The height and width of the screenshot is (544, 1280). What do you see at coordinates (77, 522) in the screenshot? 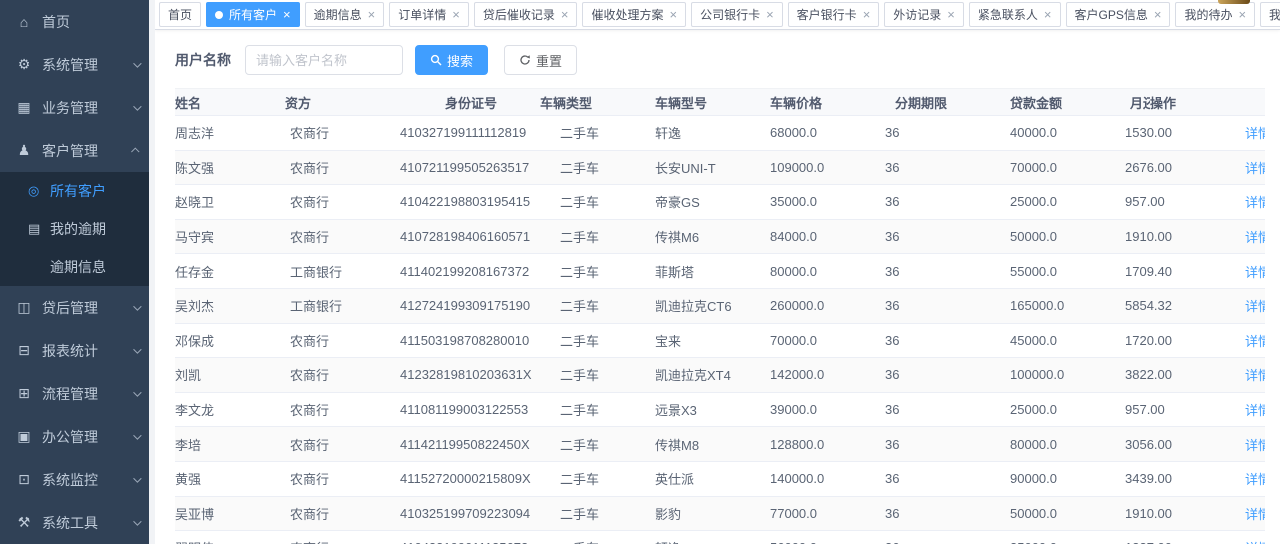
I see `sidebar-item-system-tools: ⚒ 系统工具` at bounding box center [77, 522].